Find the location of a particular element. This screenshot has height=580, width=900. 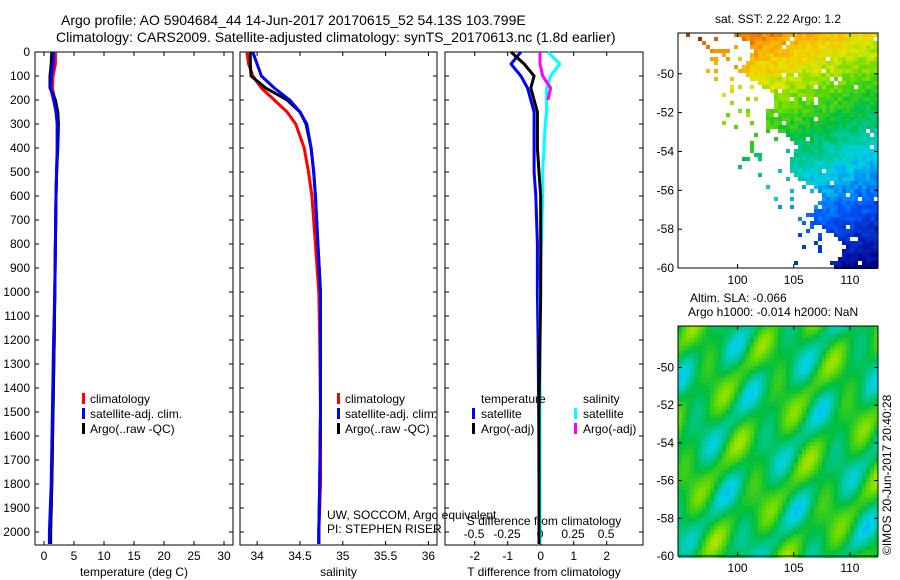

map-y-tick-label: -60 is located at coordinates (666, 556).